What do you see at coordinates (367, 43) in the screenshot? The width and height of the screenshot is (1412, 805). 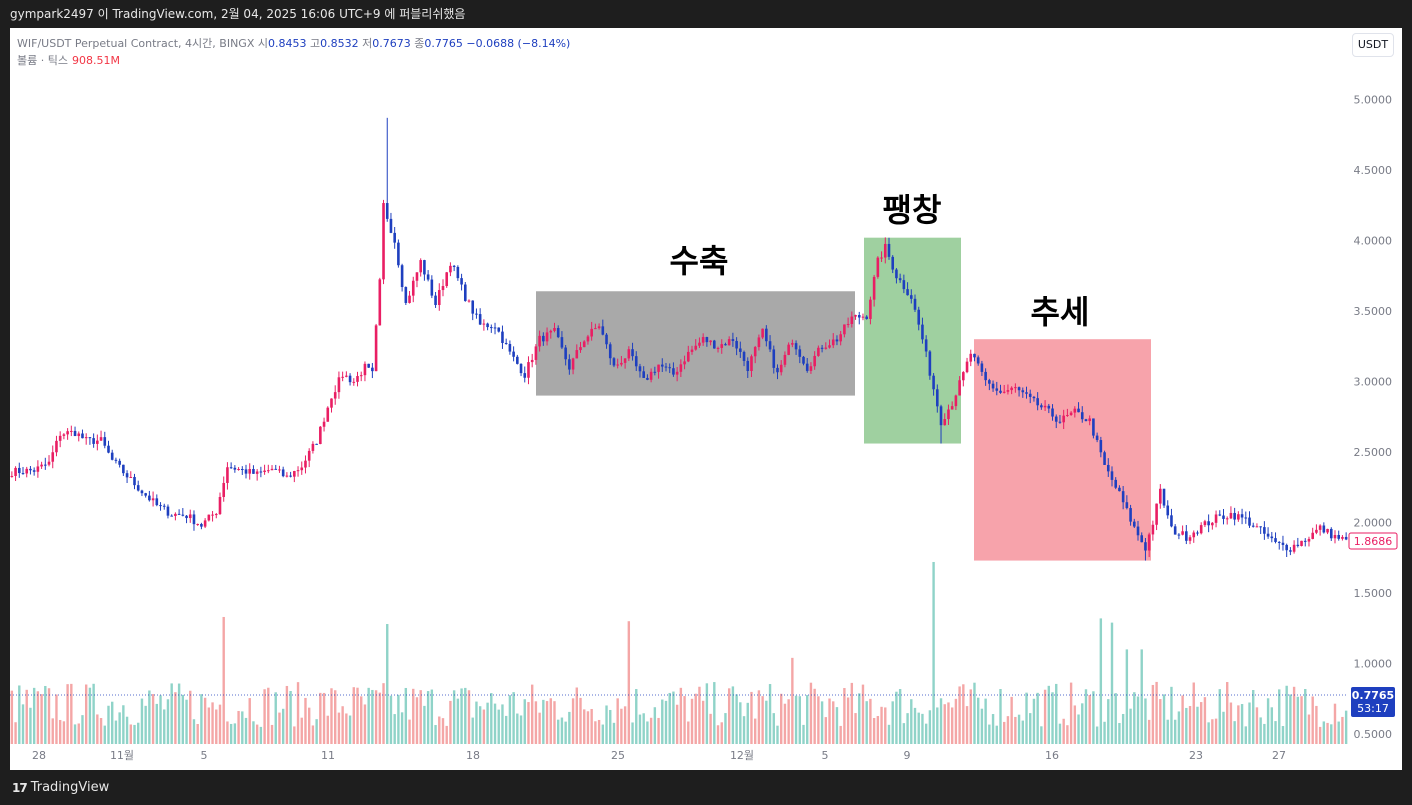 I see `low-label: 저` at bounding box center [367, 43].